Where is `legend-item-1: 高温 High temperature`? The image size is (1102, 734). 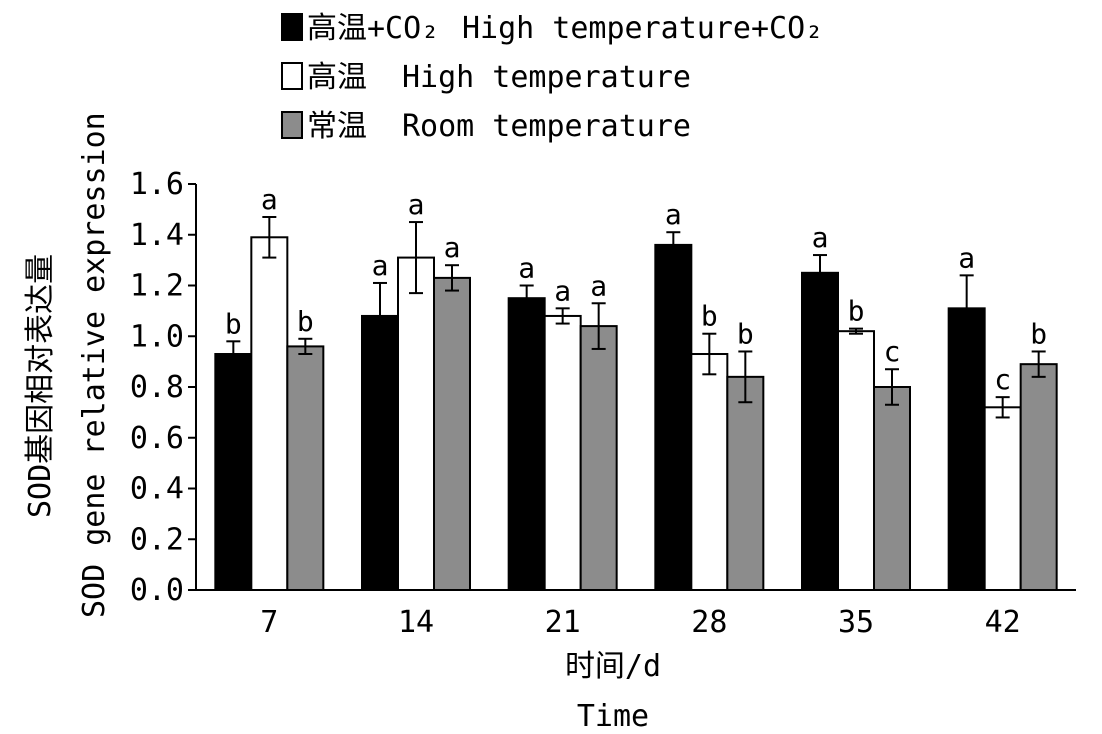
legend-item-1: 高温 High temperature is located at coordinates (486, 77).